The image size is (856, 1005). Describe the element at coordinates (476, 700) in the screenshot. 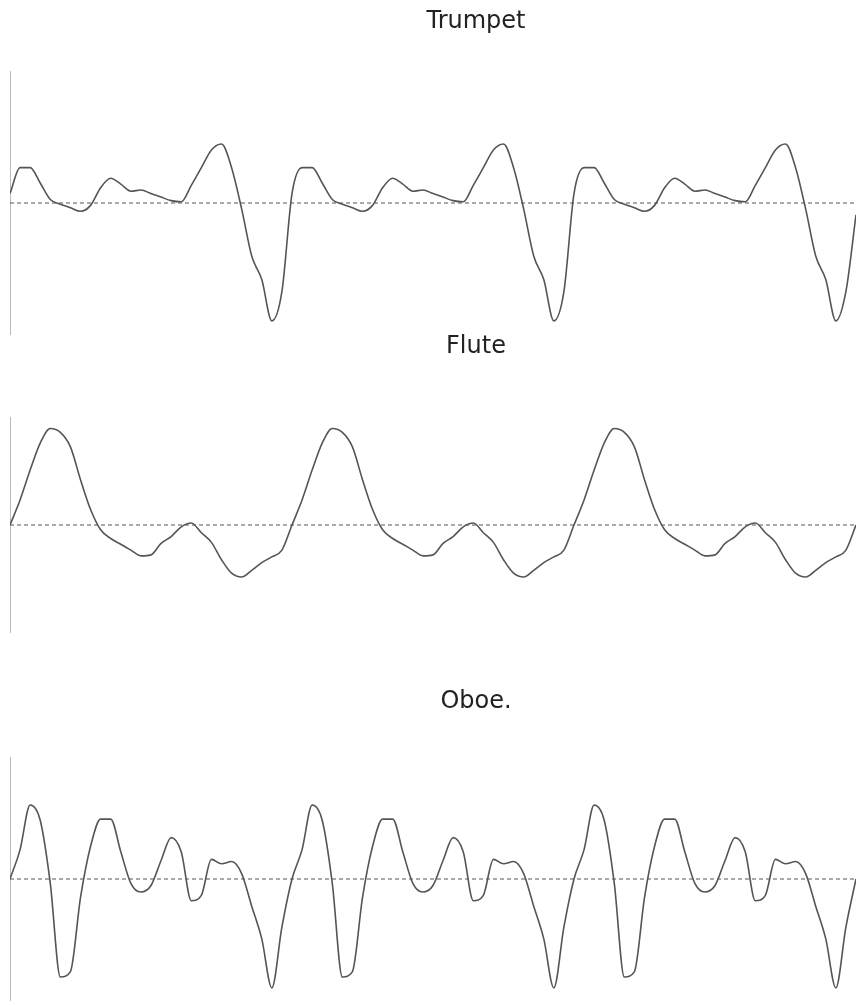

I see `chart-title: Oboe.` at that location.